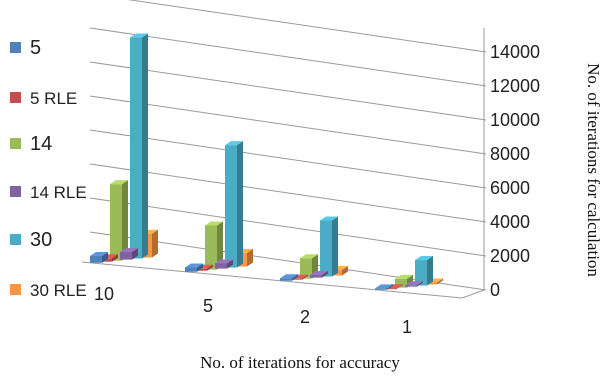 This screenshot has width=605, height=378. I want to click on x-tick-label: 2, so click(305, 317).